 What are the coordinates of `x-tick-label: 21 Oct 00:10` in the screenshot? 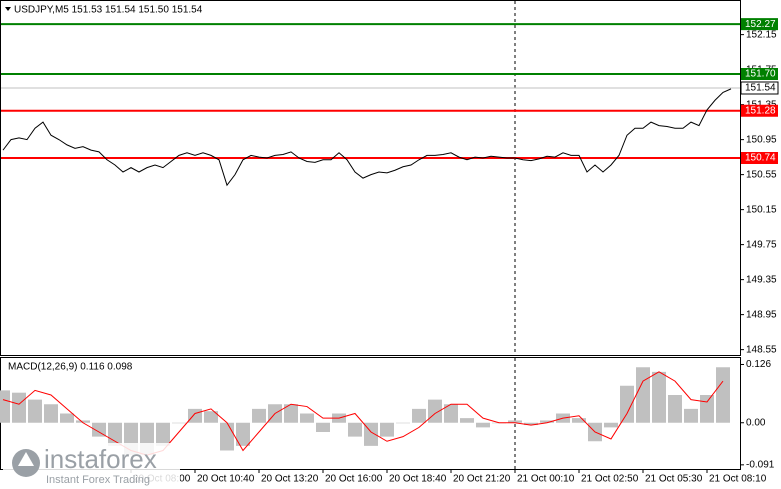 It's located at (546, 479).